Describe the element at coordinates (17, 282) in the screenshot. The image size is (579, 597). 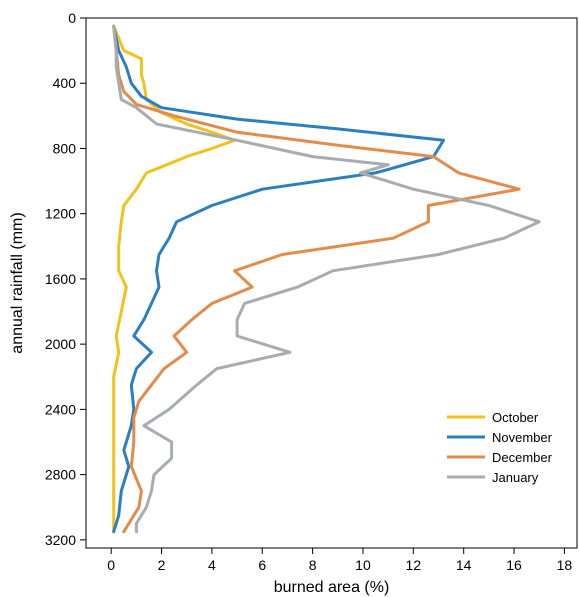
I see `y-axis-title: annual rainfall (mm)` at that location.